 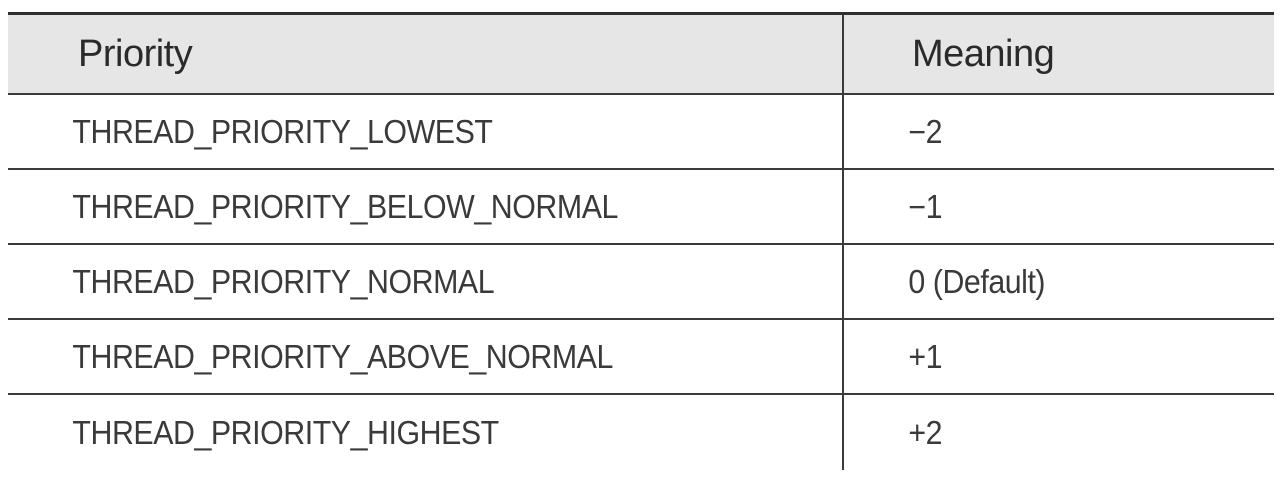 What do you see at coordinates (925, 206) in the screenshot?
I see `meaning-cell: −1` at bounding box center [925, 206].